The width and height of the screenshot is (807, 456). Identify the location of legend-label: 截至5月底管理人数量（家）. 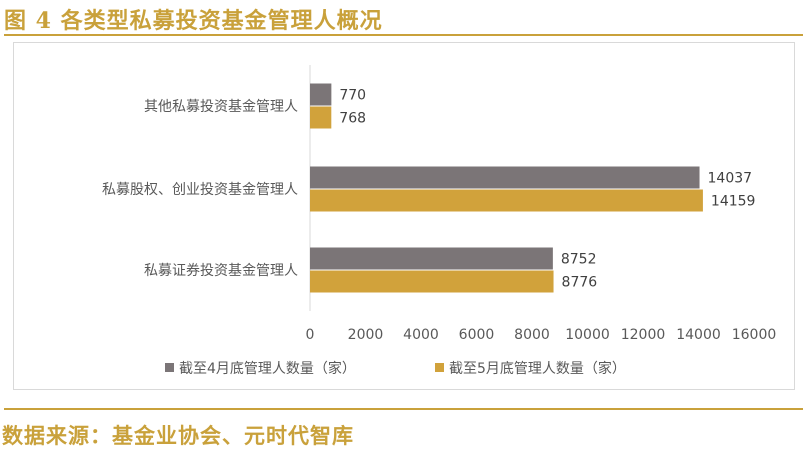
(537, 368).